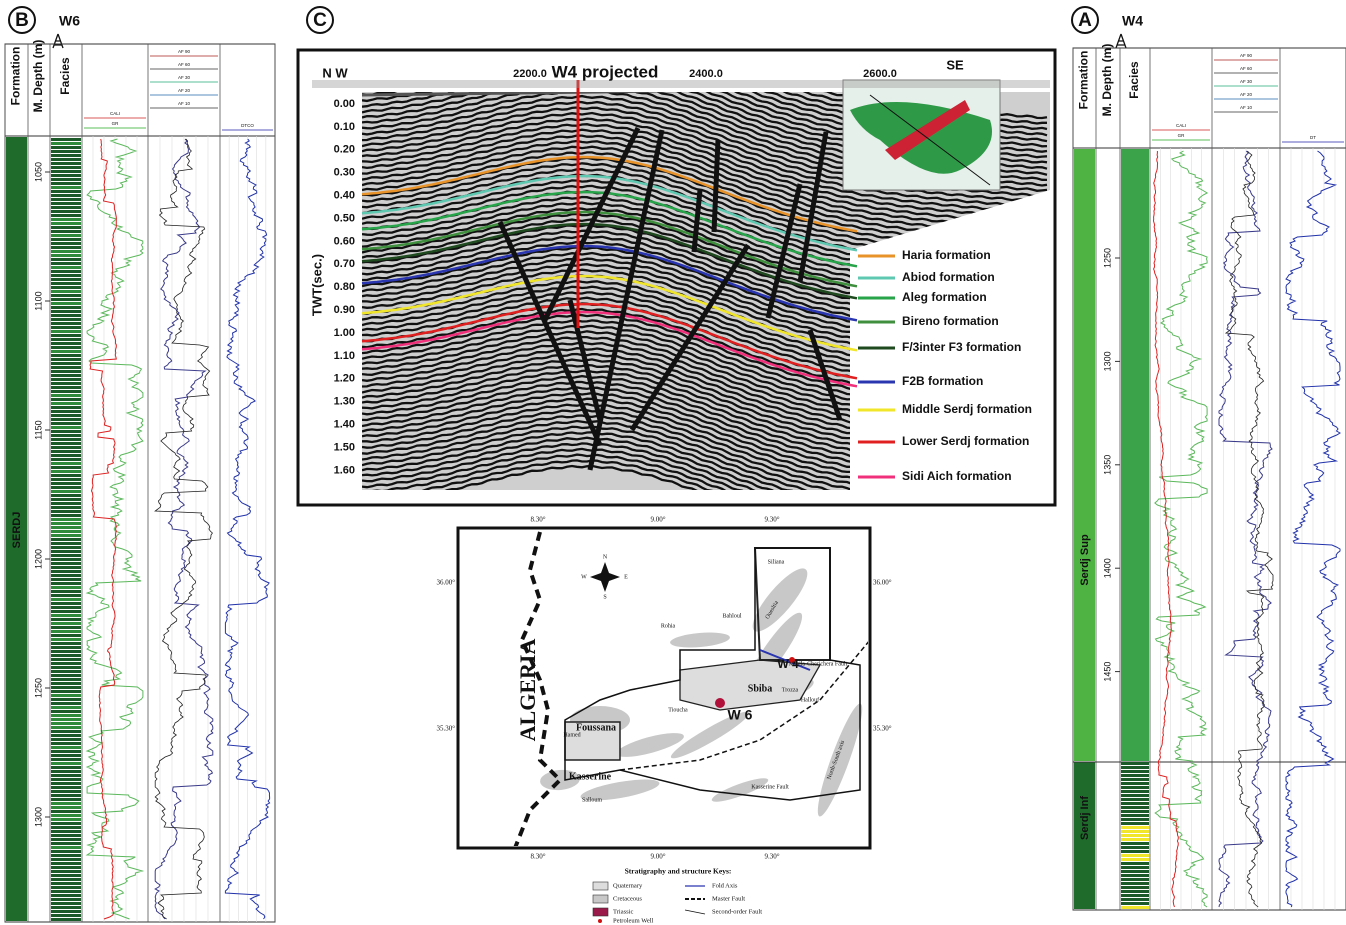 The image size is (1346, 925). What do you see at coordinates (695, 912) in the screenshot?
I see `key-second` at bounding box center [695, 912].